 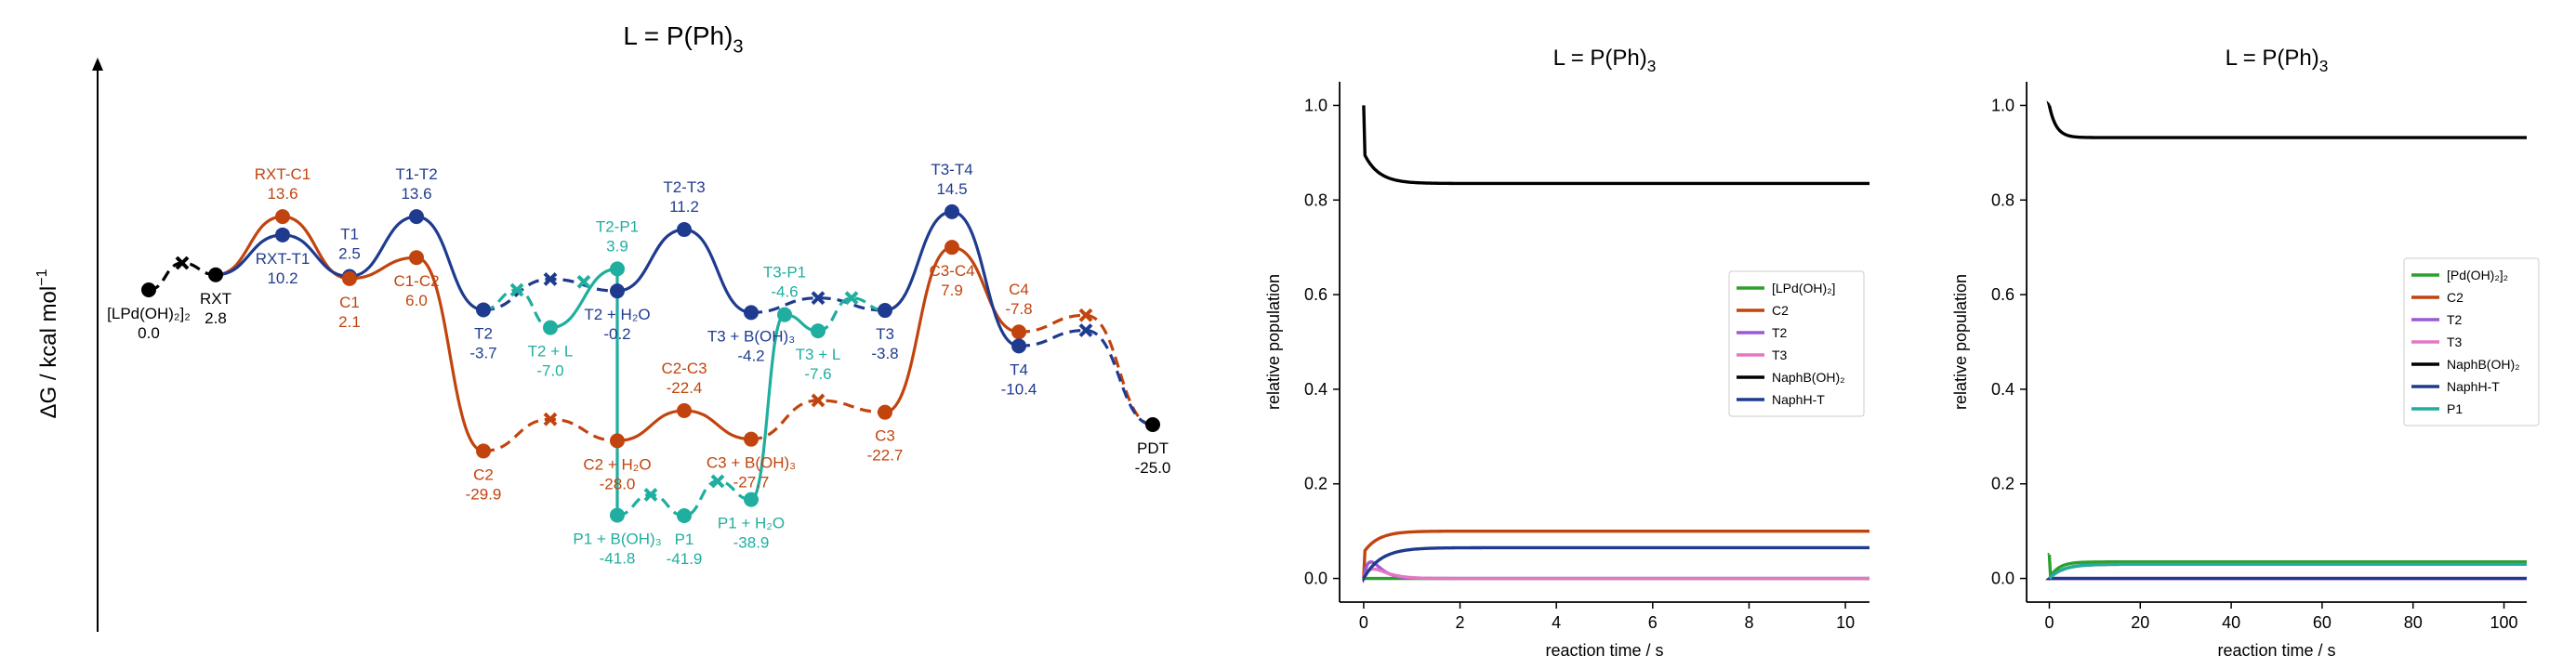 What do you see at coordinates (618, 558) in the screenshot?
I see `state-value: -41.8` at bounding box center [618, 558].